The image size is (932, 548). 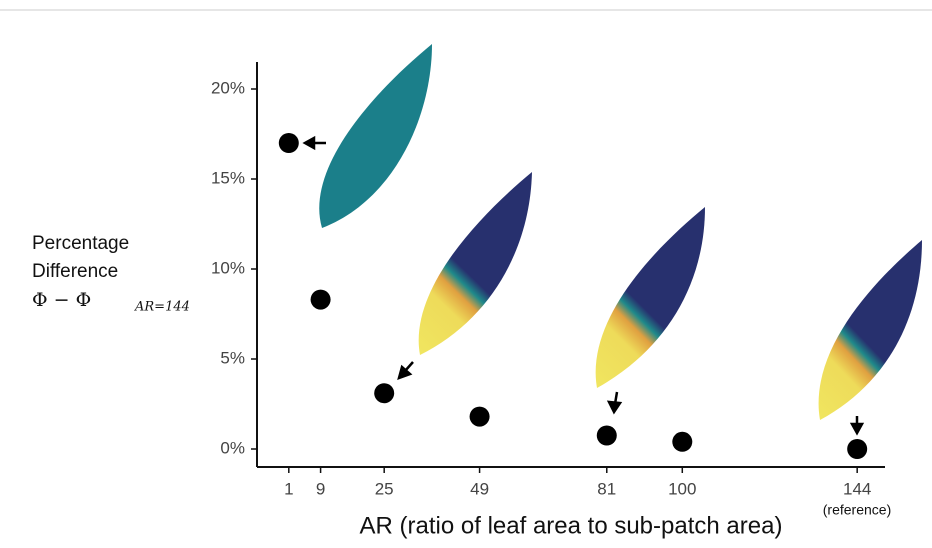 What do you see at coordinates (80, 243) in the screenshot?
I see `y-axis-label: Percentage` at bounding box center [80, 243].